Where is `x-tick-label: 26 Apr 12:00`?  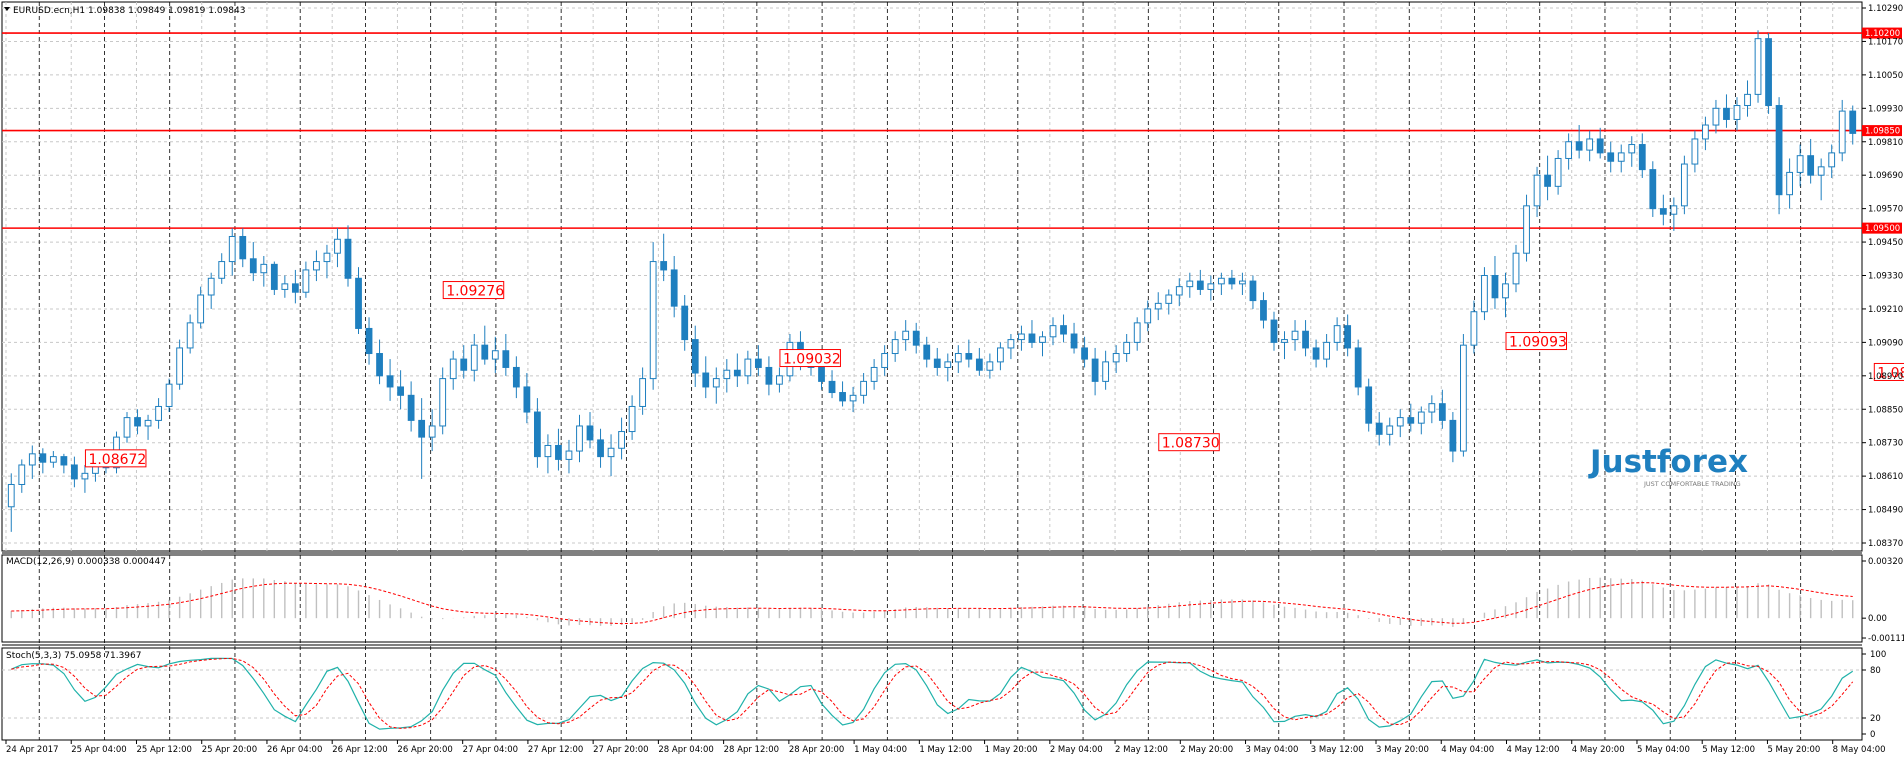
x-tick-label: 26 Apr 12:00 is located at coordinates (359, 750).